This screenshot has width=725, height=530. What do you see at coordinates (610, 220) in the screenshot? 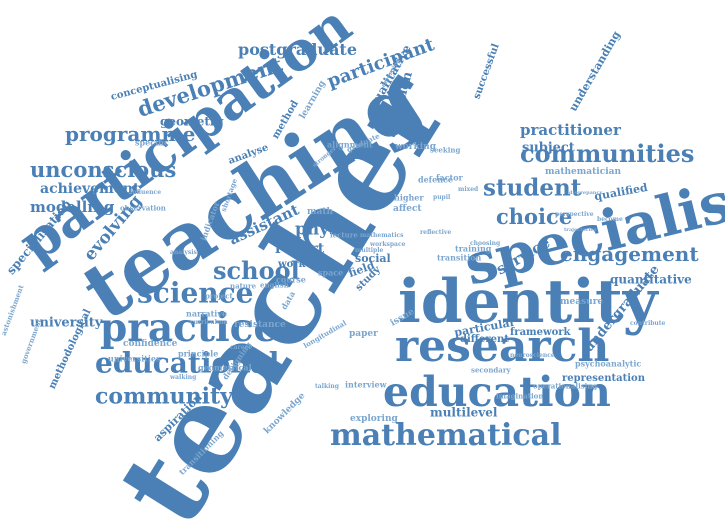
I see `word-become: become` at bounding box center [610, 220].